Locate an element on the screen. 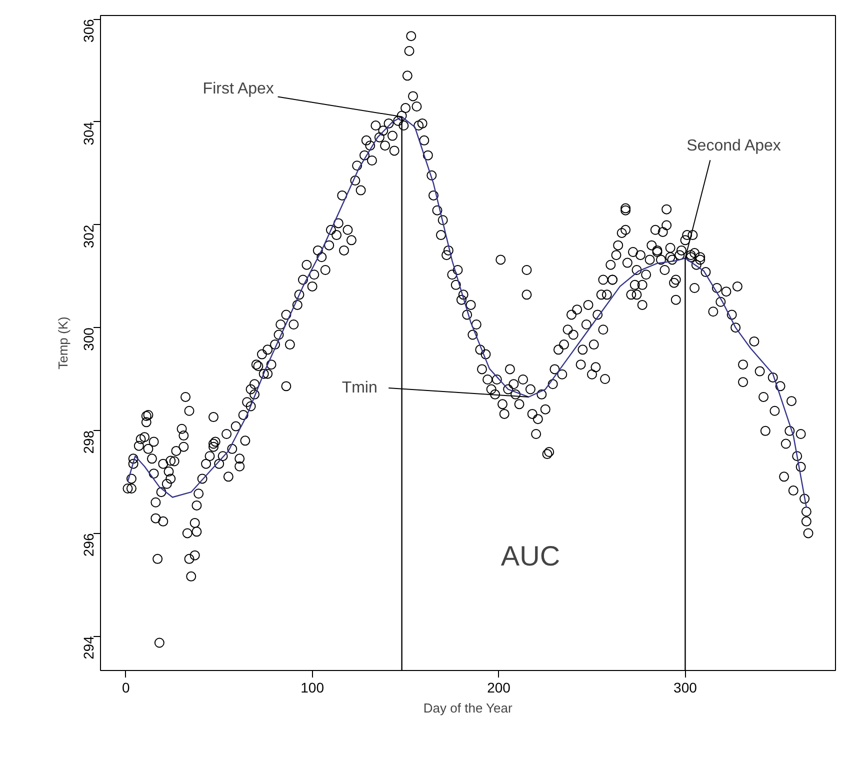  y-tick-label: 302 is located at coordinates (88, 236).